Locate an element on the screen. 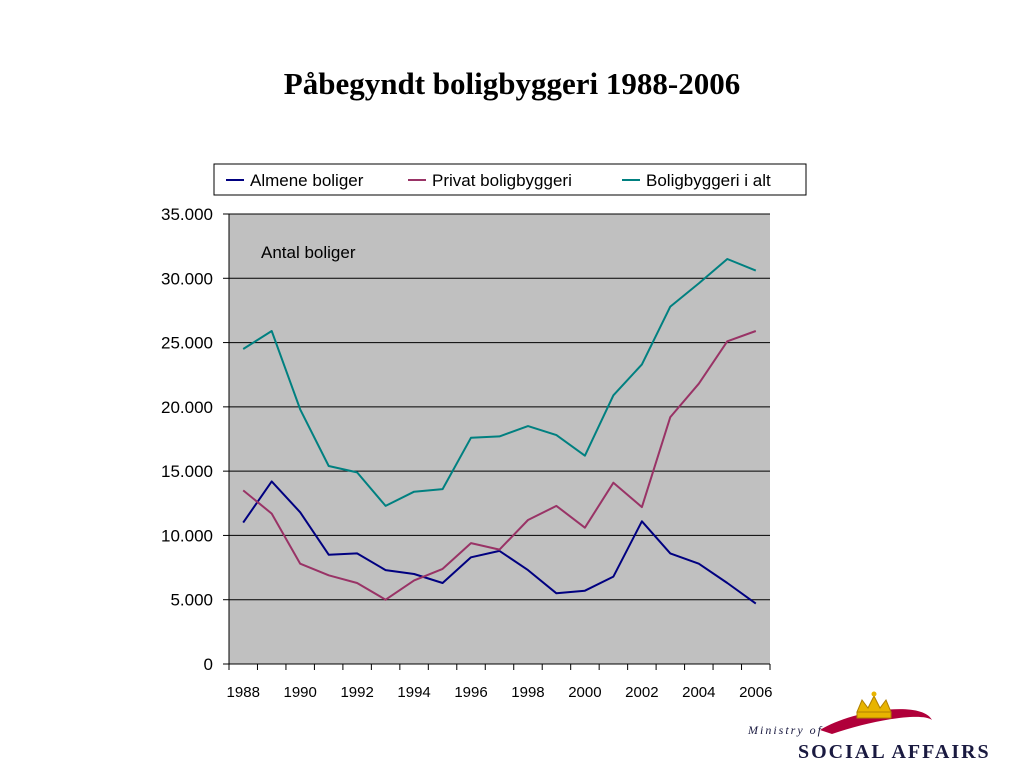 This screenshot has width=1024, height=768. x-tick-label: 2000 is located at coordinates (584, 692).